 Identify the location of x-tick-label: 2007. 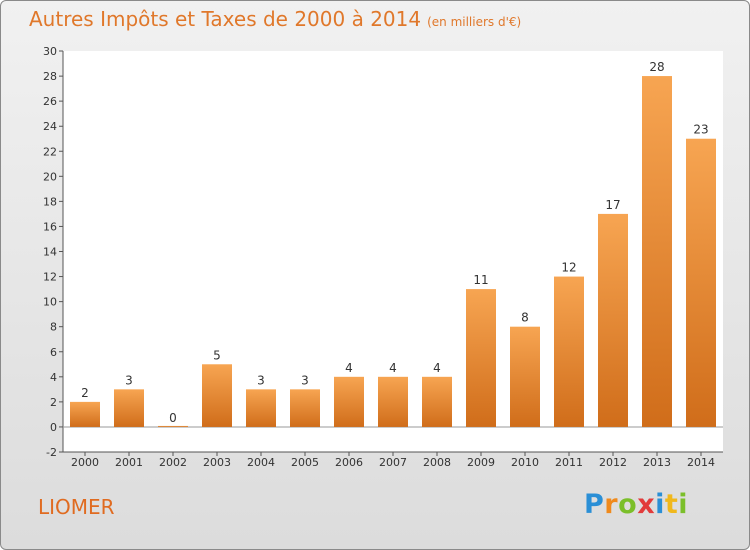
(393, 462).